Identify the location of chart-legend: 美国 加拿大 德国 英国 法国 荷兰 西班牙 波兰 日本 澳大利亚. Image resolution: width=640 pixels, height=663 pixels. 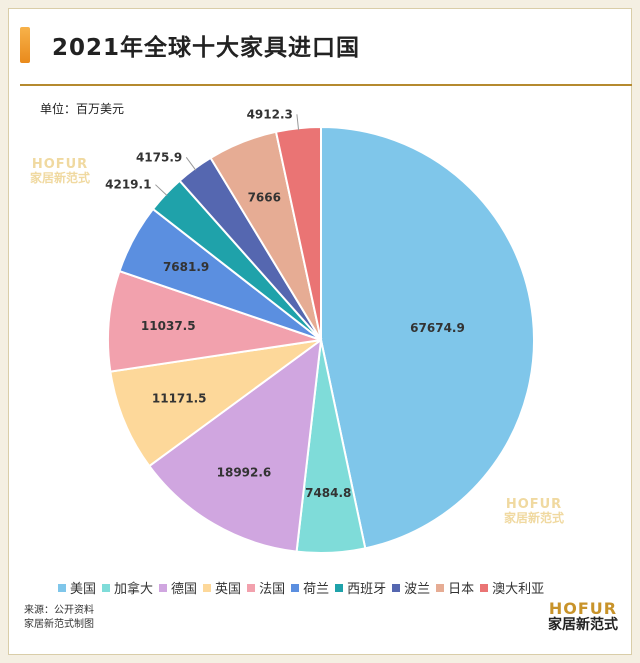
(338, 587).